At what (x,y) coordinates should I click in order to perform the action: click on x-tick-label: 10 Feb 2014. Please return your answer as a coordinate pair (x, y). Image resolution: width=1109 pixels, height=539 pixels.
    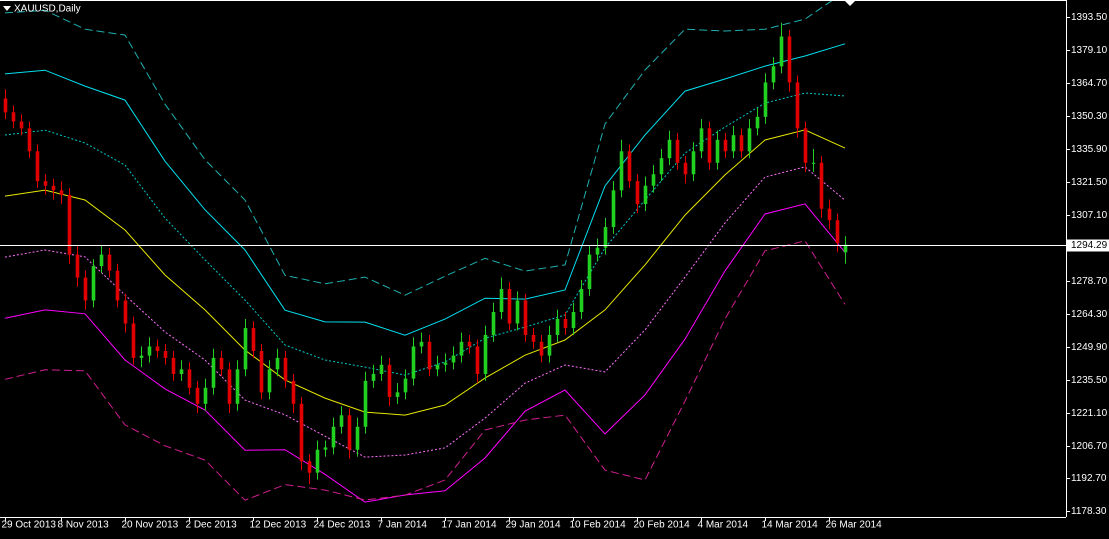
    Looking at the image, I should click on (598, 525).